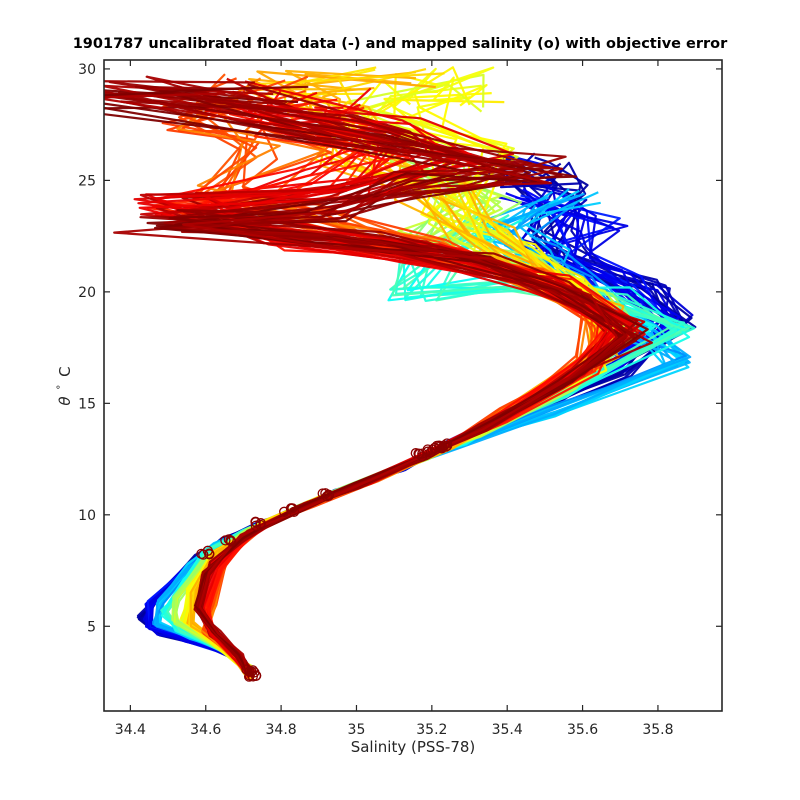  I want to click on x-tick-label: 35.2, so click(431, 730).